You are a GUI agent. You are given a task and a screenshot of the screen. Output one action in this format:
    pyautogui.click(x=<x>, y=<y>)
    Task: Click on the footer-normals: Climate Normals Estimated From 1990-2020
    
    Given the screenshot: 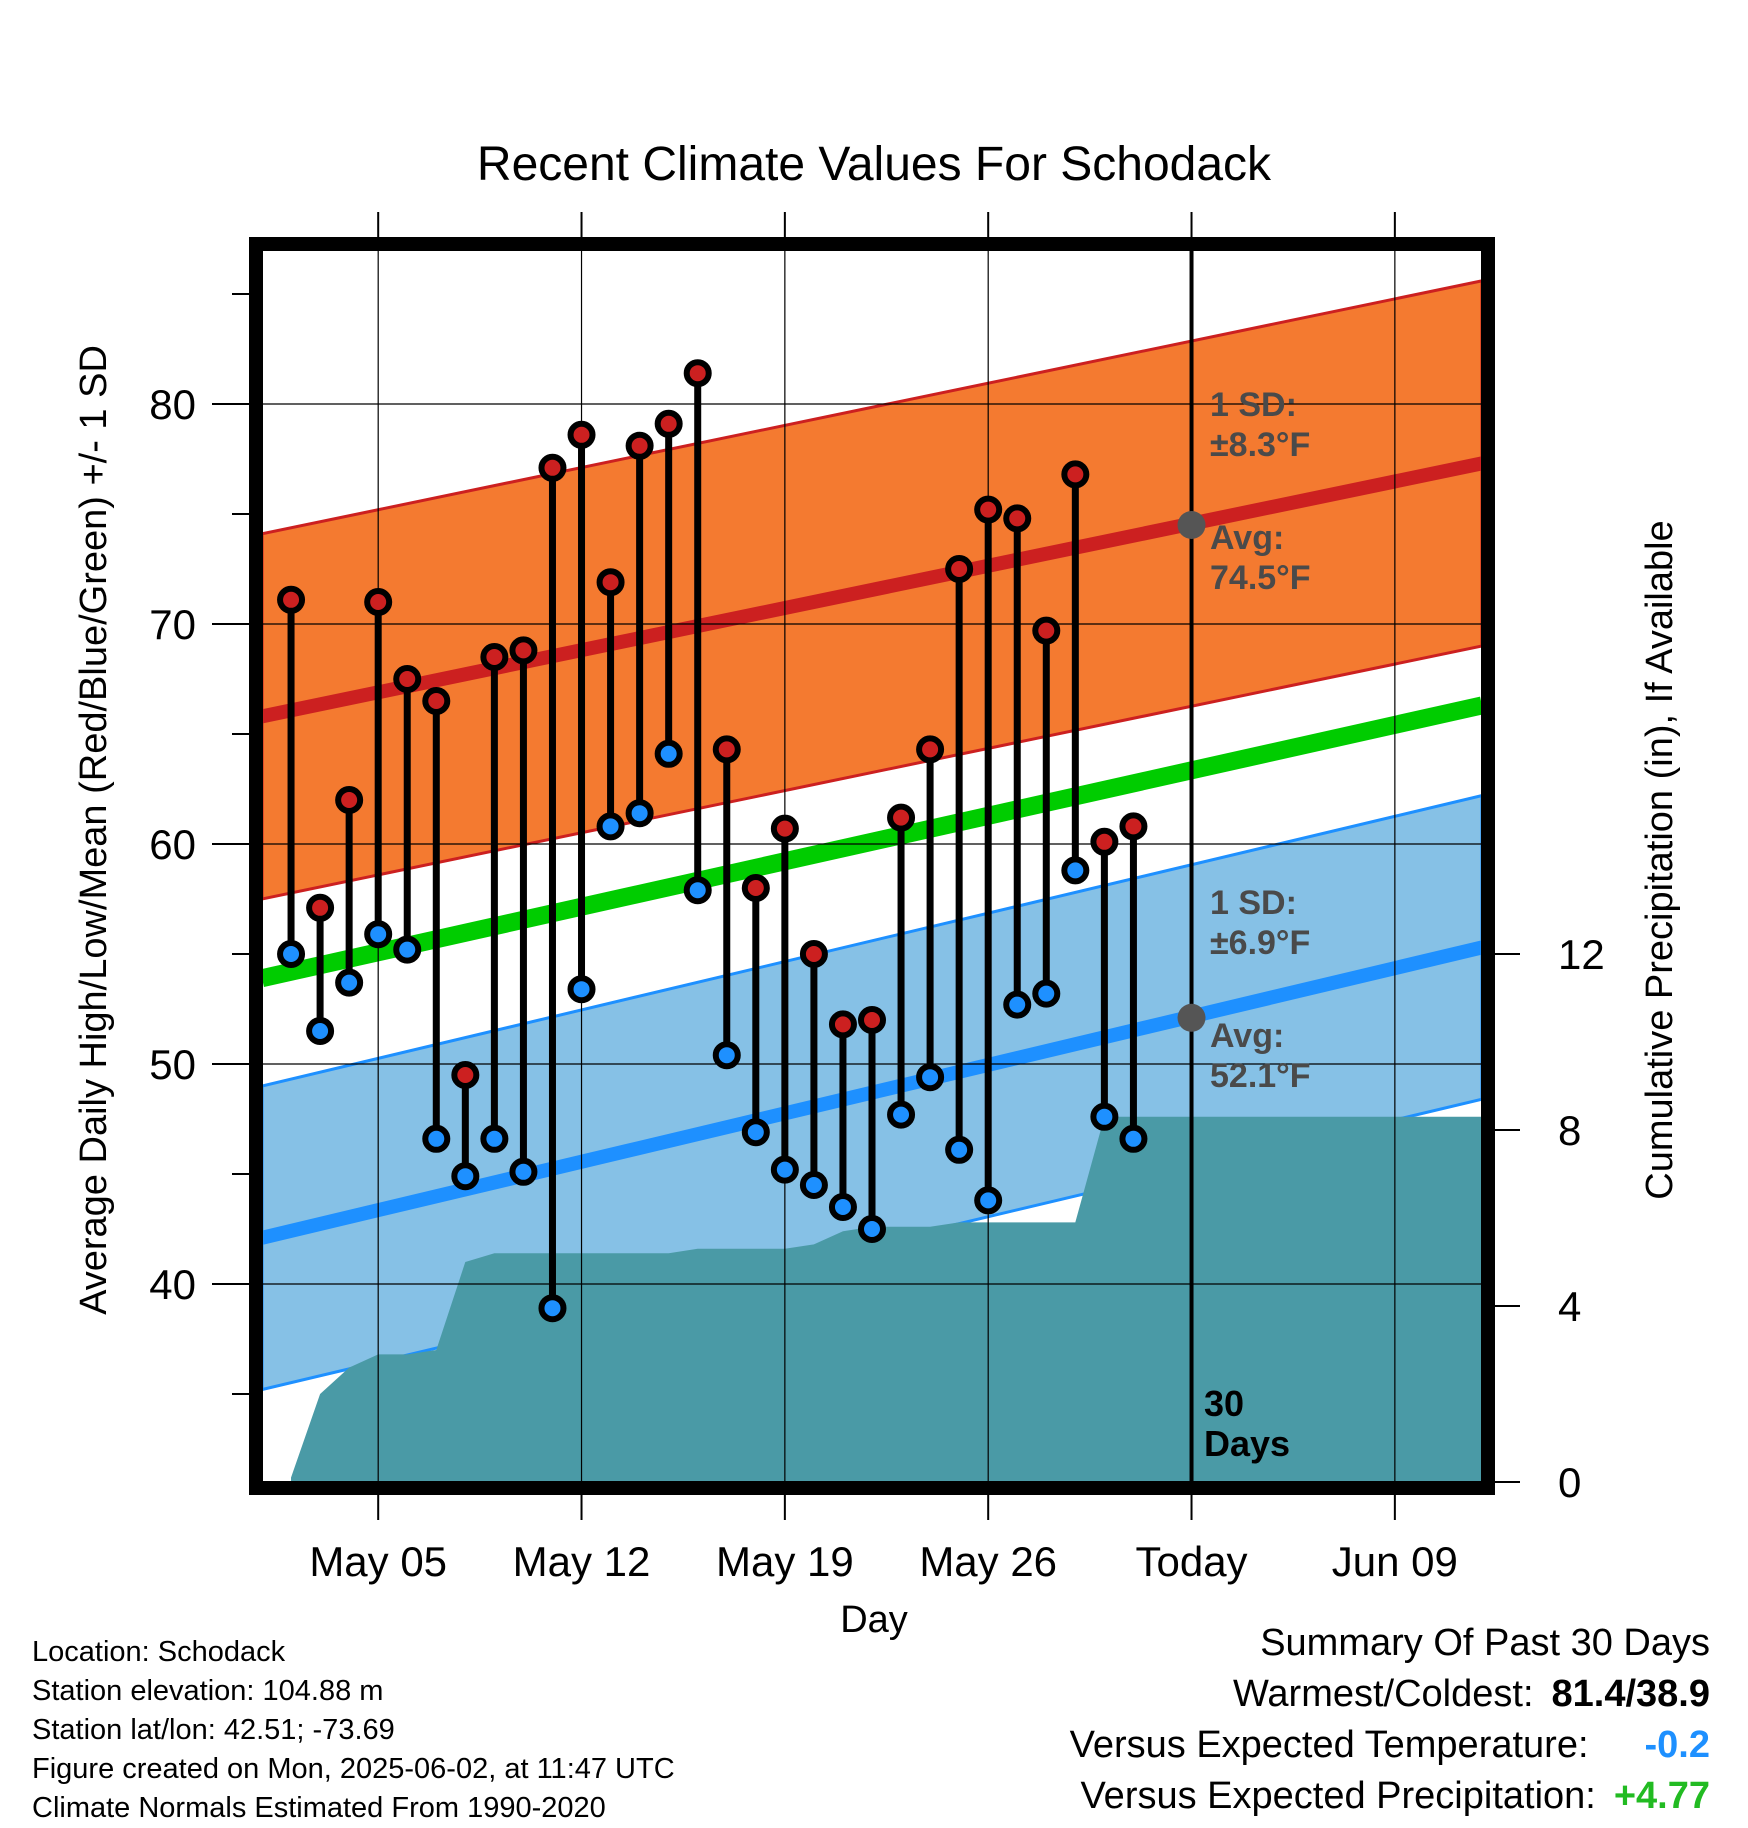 What is the action you would take?
    pyautogui.click(x=319, y=1808)
    